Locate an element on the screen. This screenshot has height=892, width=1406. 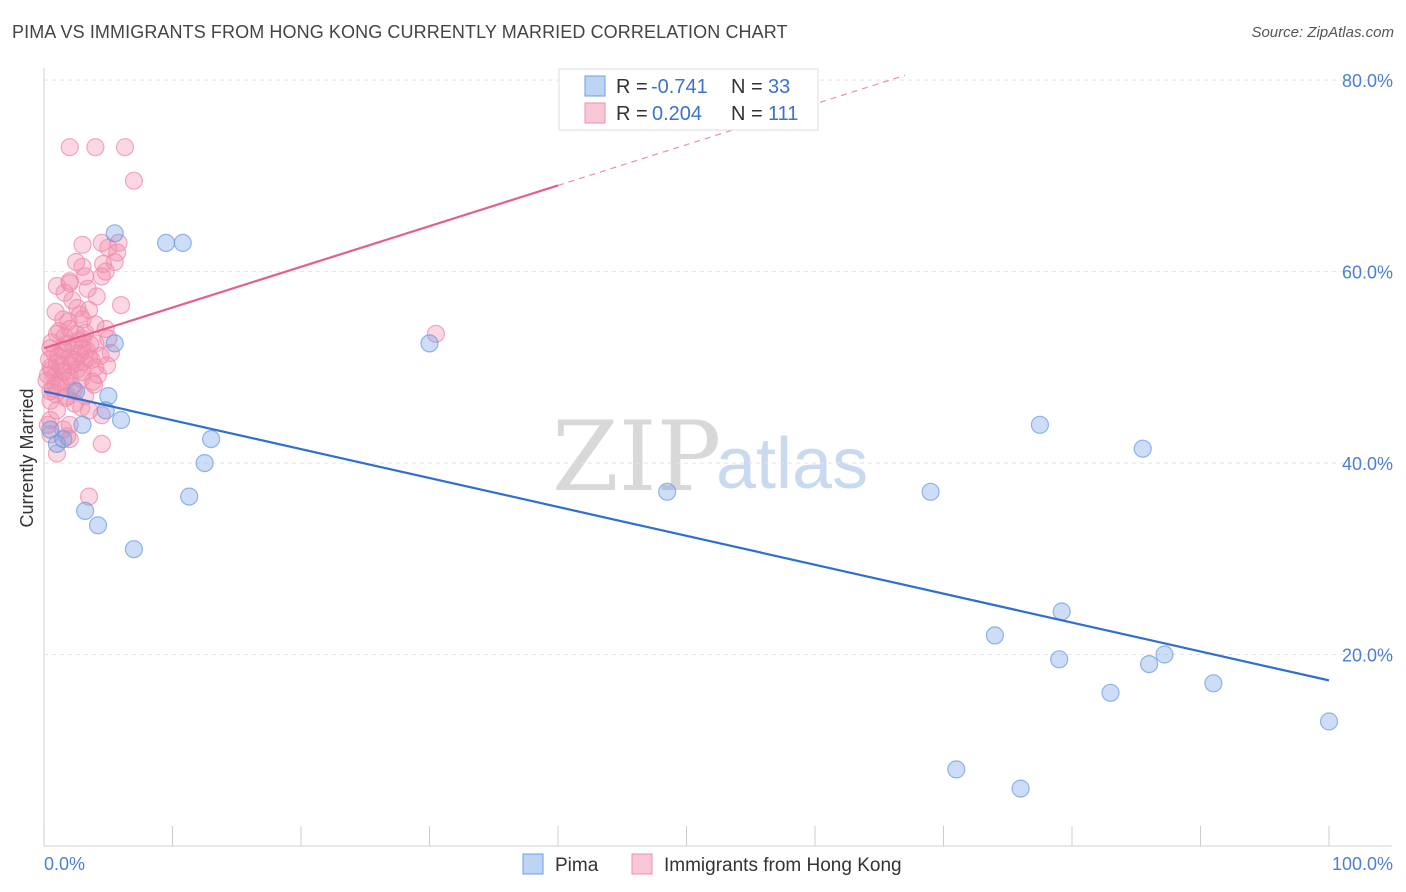
x-tick-label-max: 100.0% is located at coordinates (1362, 864).